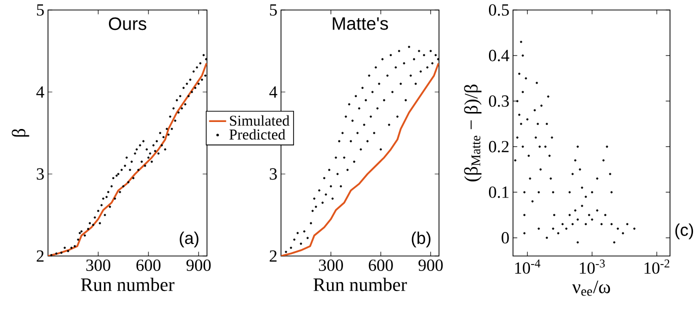  What do you see at coordinates (498, 10) in the screenshot?
I see `y-tick-label: 0.5` at bounding box center [498, 10].